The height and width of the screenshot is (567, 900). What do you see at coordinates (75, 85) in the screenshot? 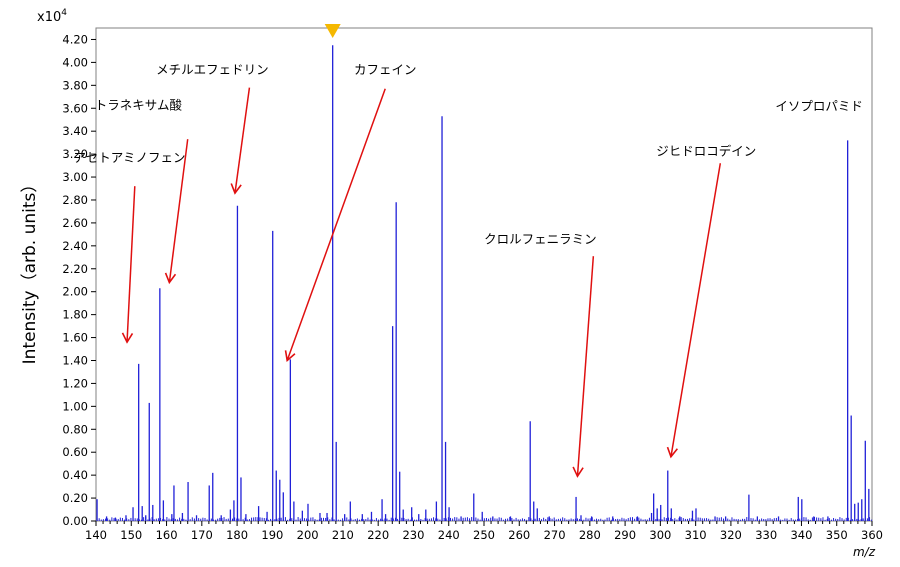
I see `y-tick-label: 3.80` at bounding box center [75, 85].